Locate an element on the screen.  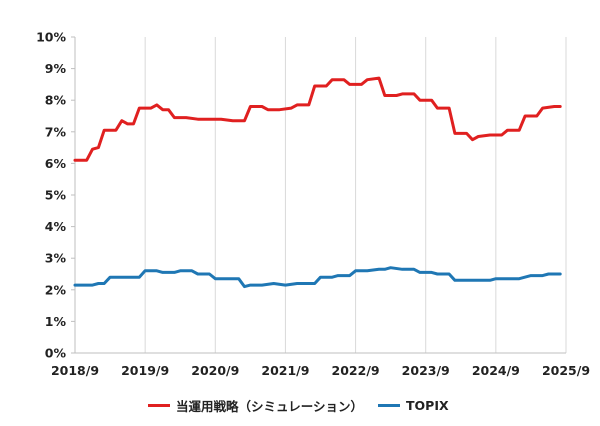
x-tick-label: 2024/9 is located at coordinates (496, 370).